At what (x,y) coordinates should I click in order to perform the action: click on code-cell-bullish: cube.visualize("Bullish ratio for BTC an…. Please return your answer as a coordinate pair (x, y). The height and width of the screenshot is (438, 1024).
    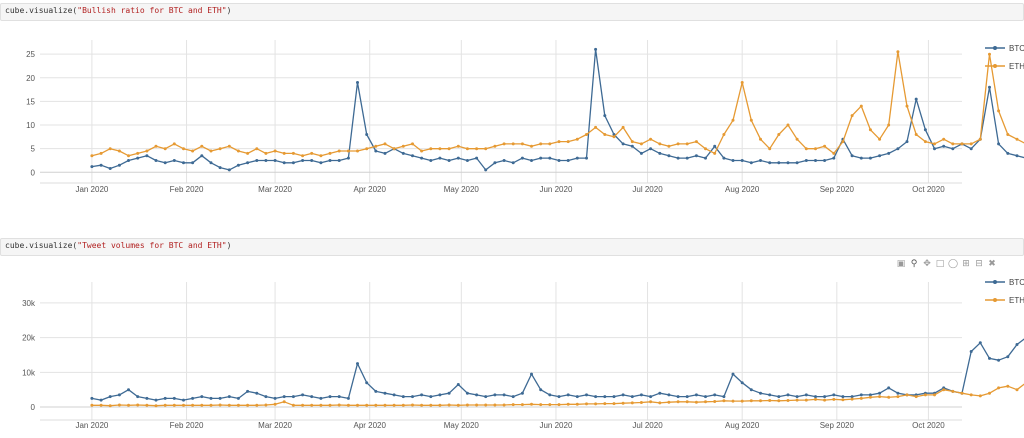
    Looking at the image, I should click on (512, 12).